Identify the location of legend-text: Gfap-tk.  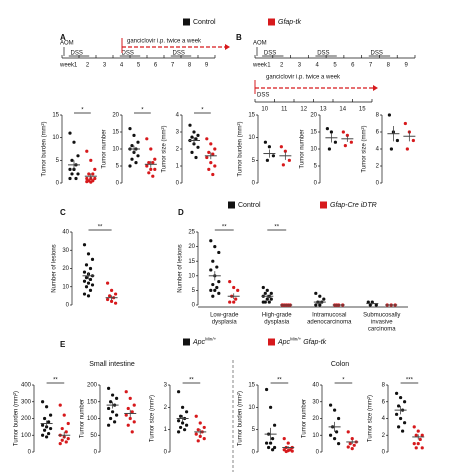
(314, 342).